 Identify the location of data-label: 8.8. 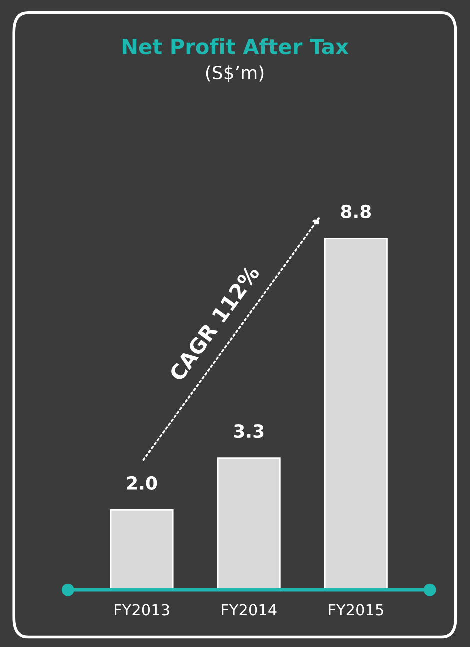
(356, 211).